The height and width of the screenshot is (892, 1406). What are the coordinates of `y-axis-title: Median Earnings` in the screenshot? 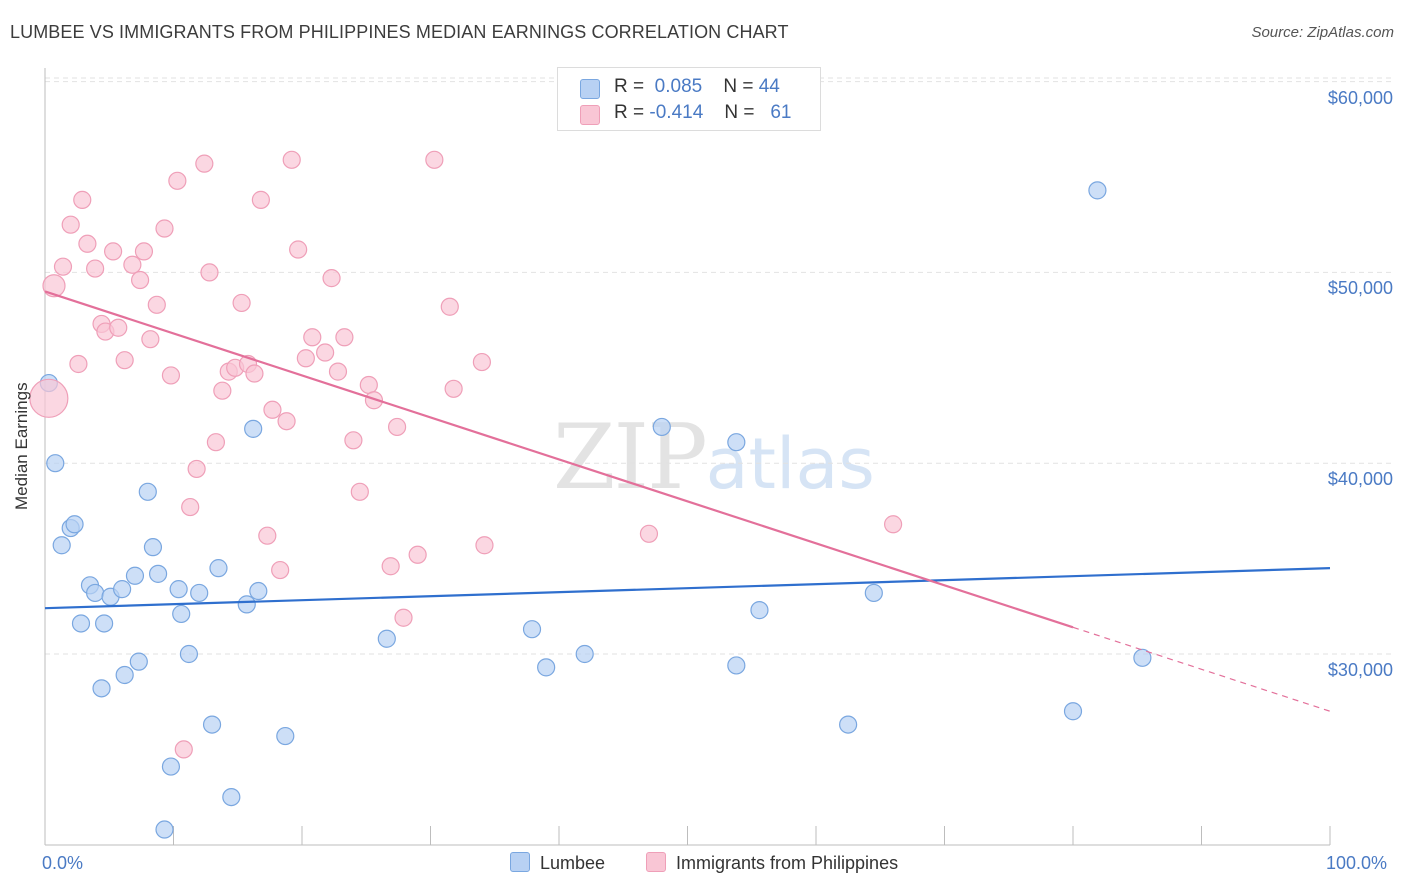 It's located at (21, 446).